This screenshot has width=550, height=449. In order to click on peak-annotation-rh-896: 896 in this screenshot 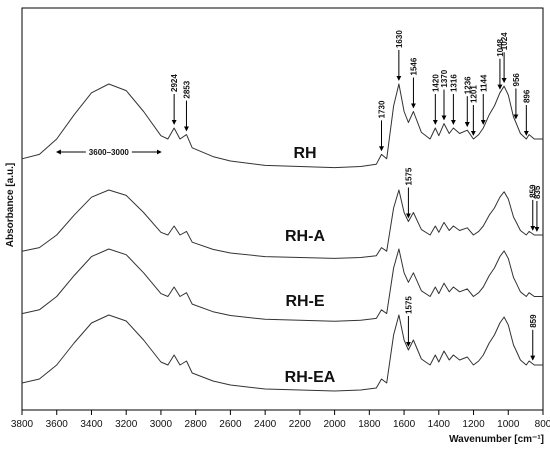, I will do `click(526, 112)`.